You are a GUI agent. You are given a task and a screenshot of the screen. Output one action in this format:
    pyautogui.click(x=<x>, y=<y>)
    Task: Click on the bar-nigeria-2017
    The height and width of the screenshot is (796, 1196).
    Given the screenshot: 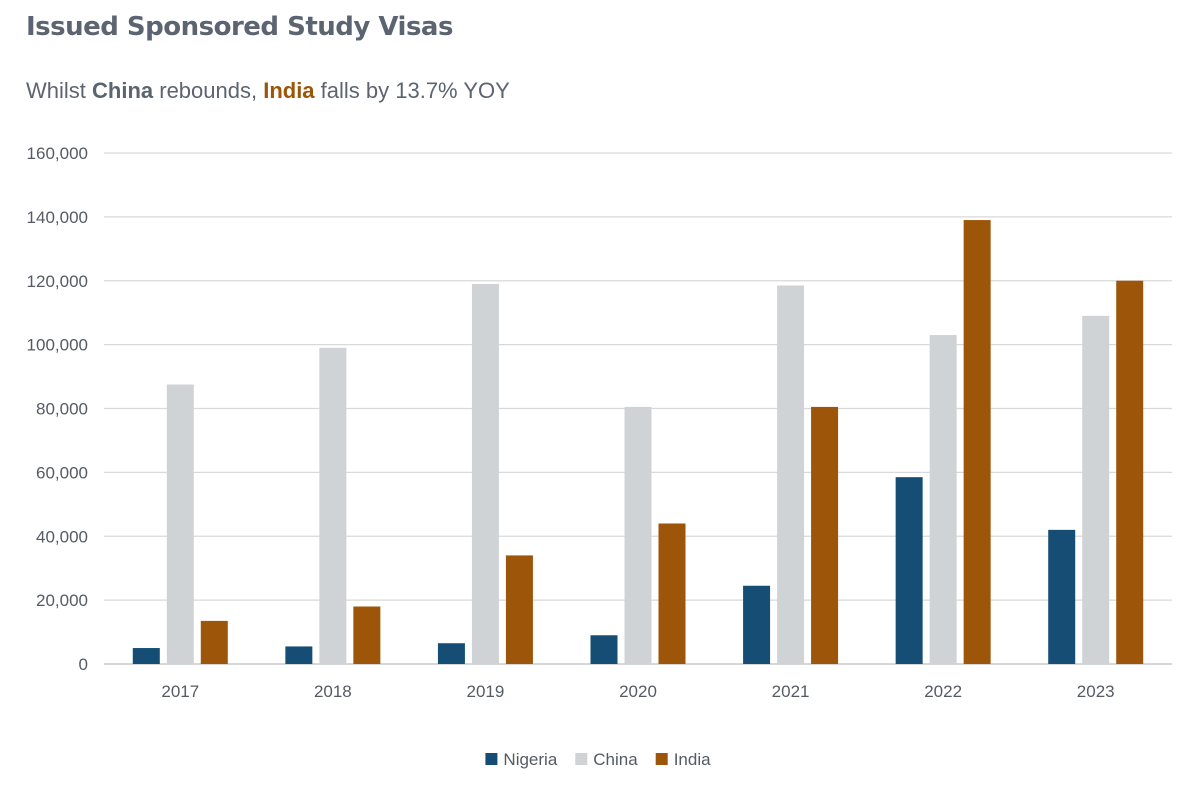 What is the action you would take?
    pyautogui.click(x=146, y=656)
    